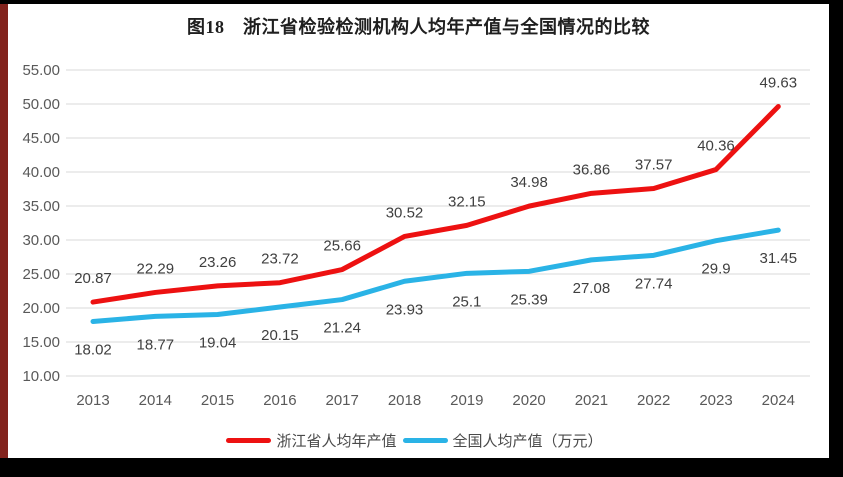  I want to click on page-border-right, so click(836, 238).